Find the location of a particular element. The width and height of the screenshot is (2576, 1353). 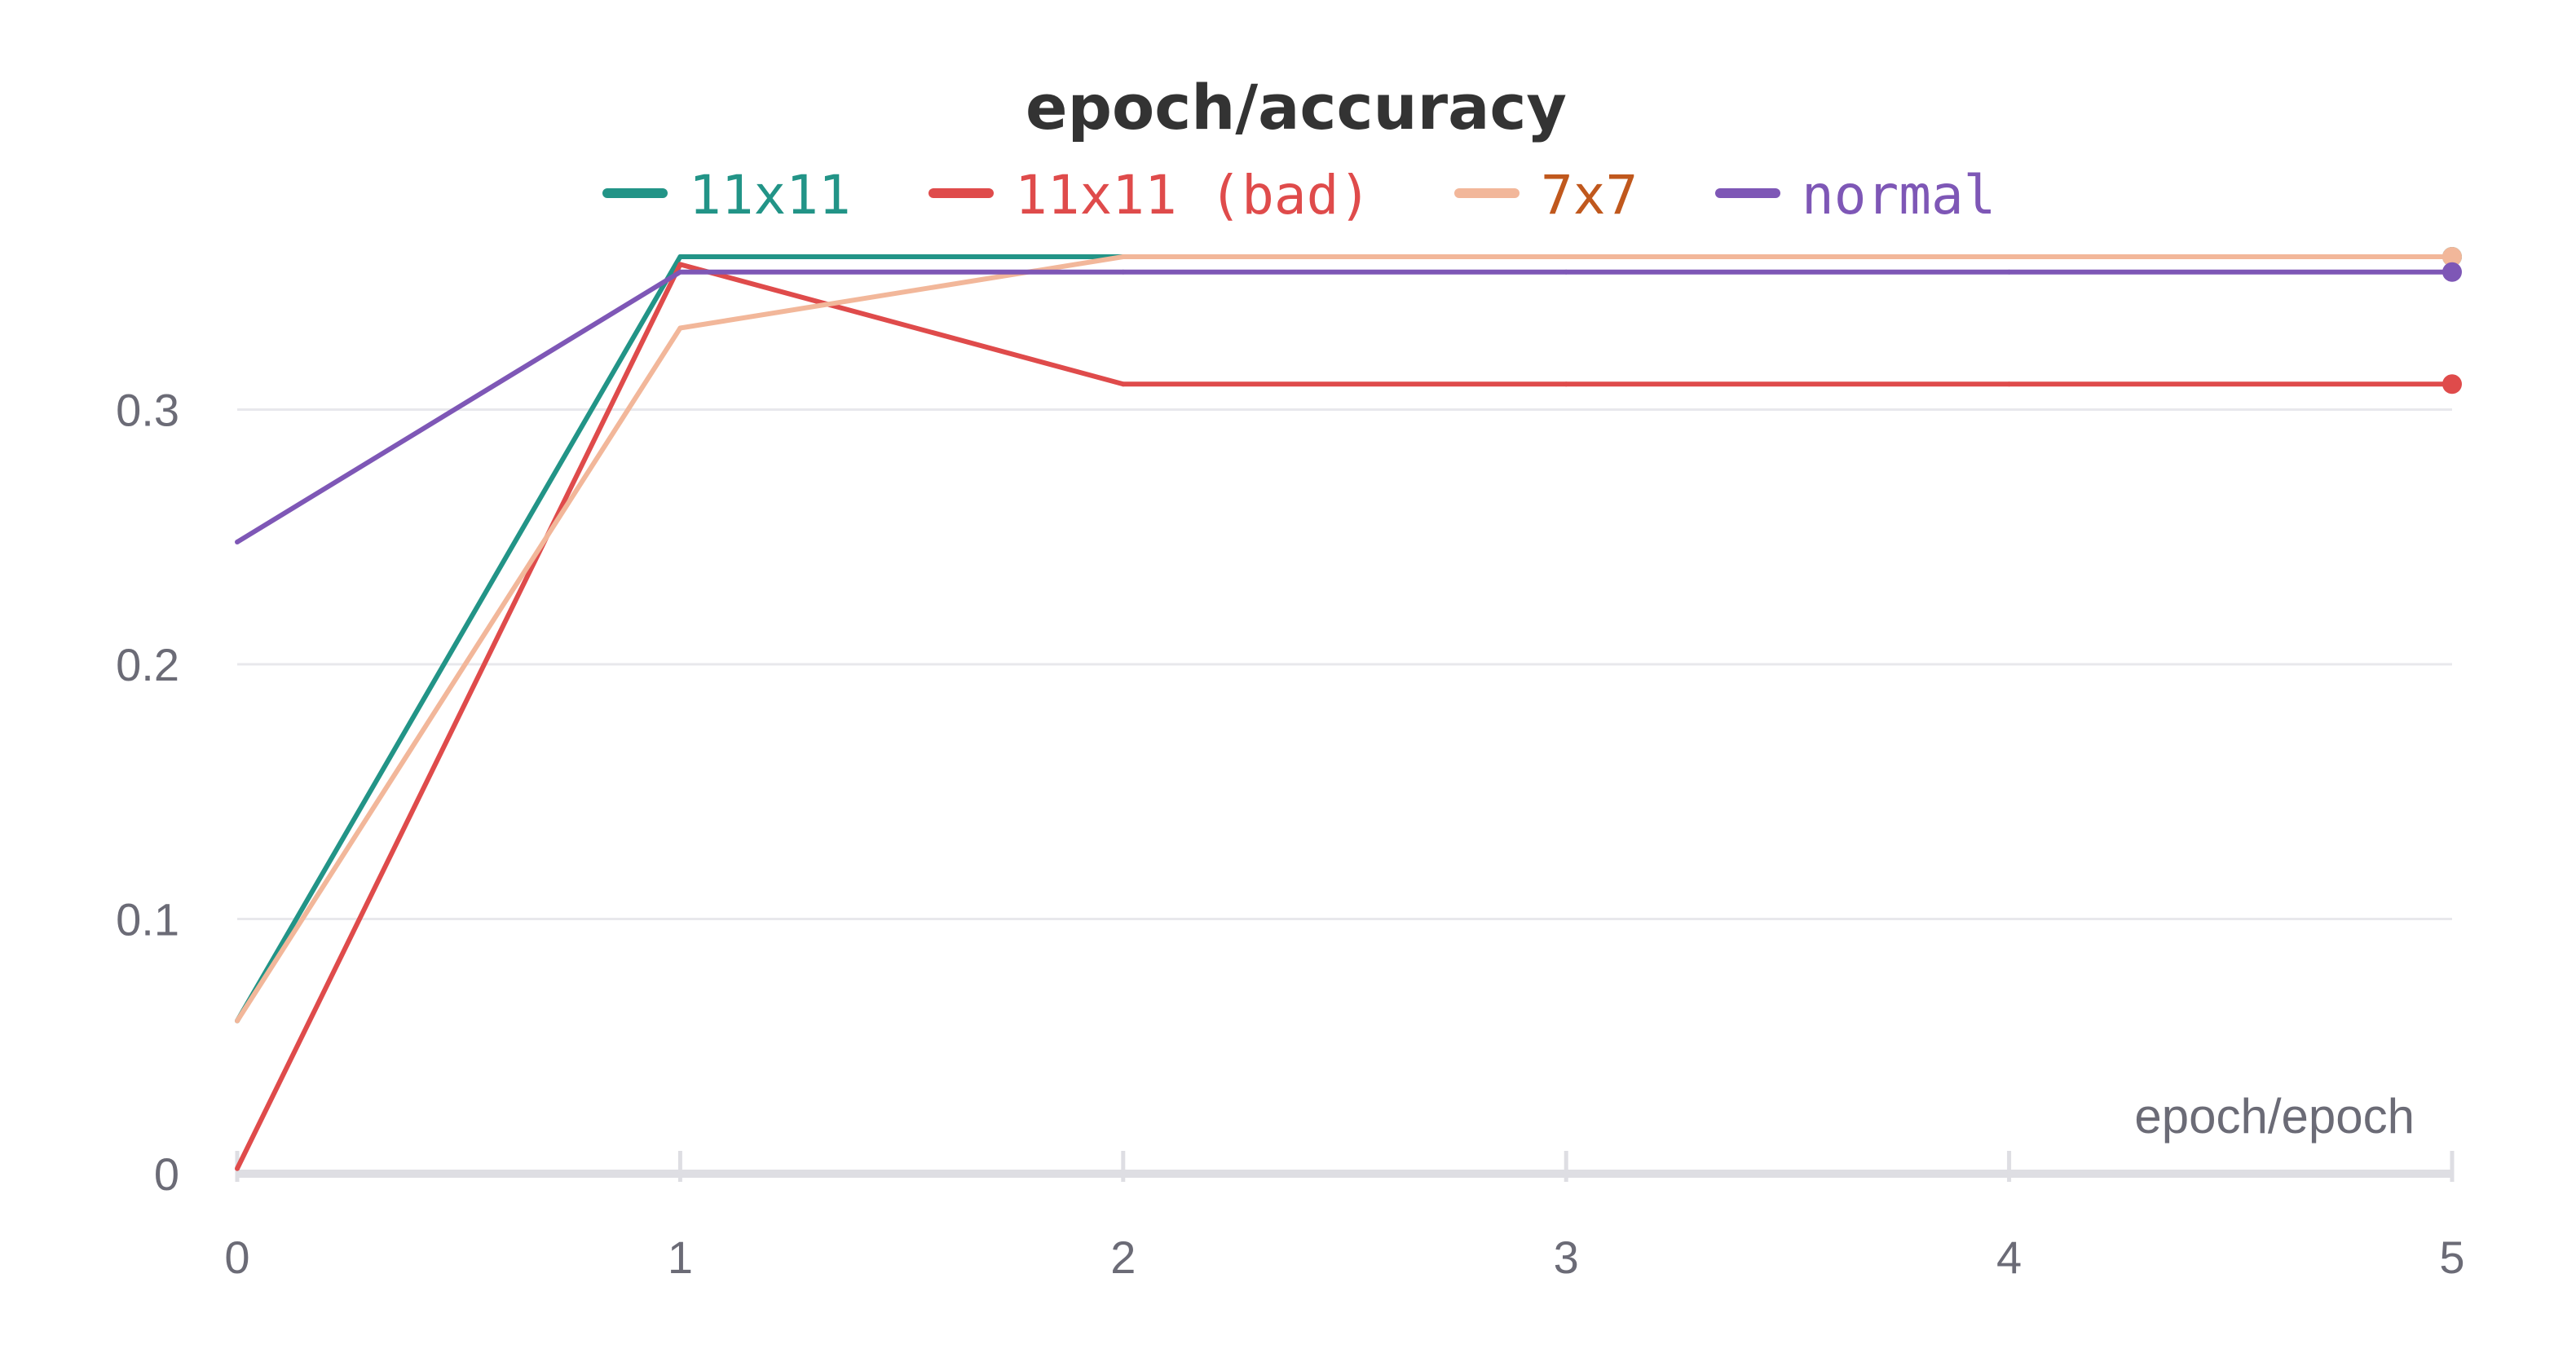

y-tick-label: 0.3 is located at coordinates (147, 410).